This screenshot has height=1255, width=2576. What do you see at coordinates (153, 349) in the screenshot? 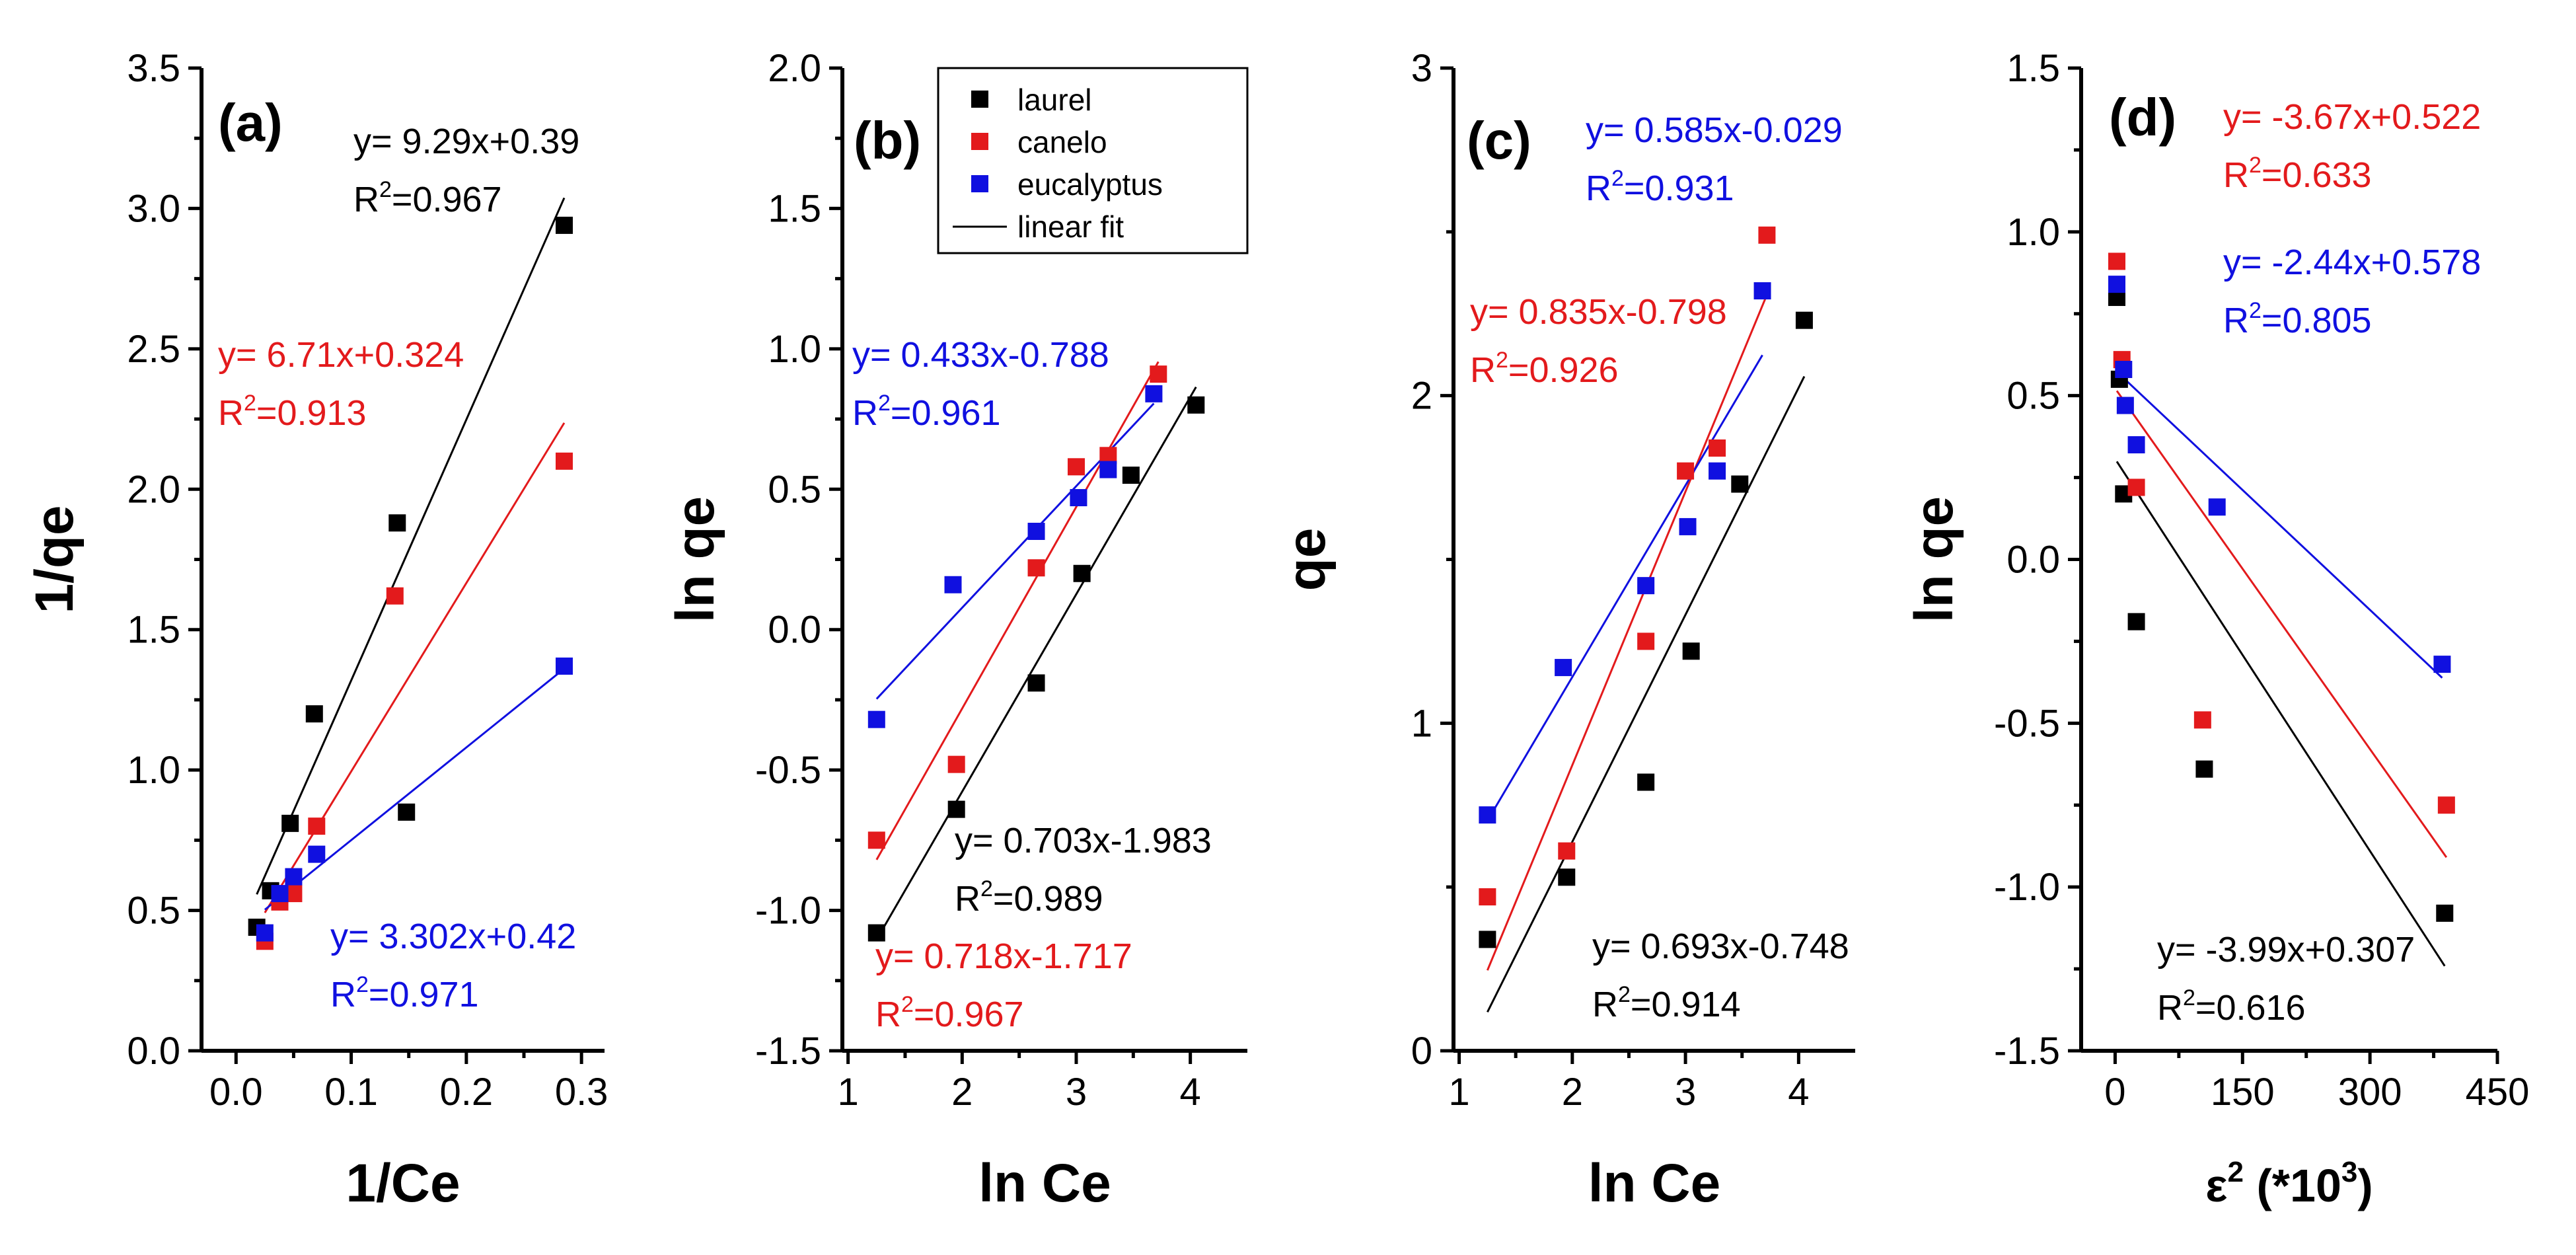
I see `y-tick-label: 2.5` at bounding box center [153, 349].